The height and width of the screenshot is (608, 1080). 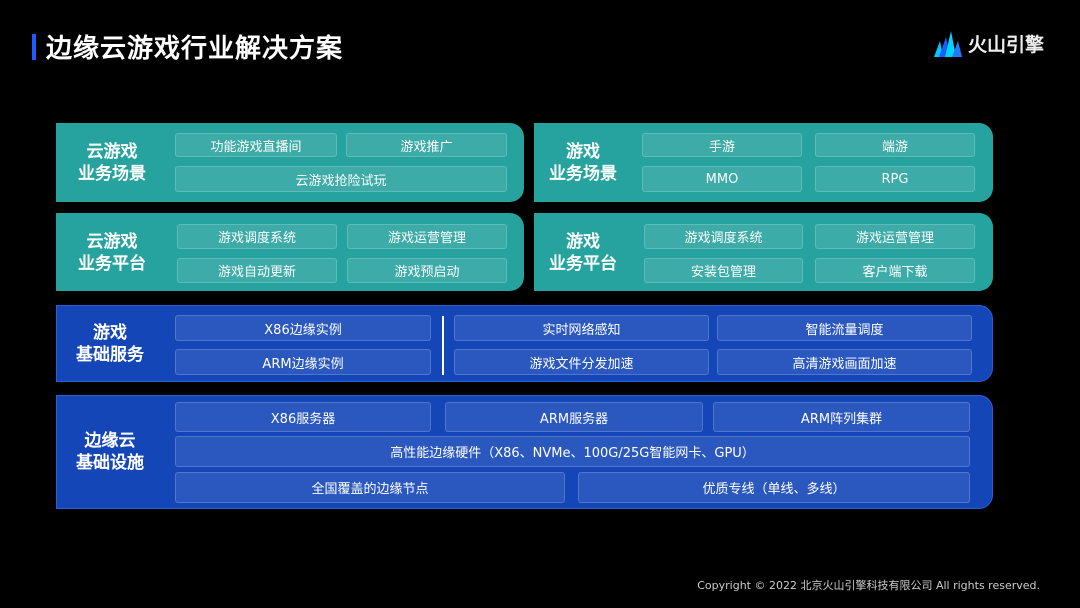 I want to click on cell: 游戏文件分发加速, so click(x=581, y=362).